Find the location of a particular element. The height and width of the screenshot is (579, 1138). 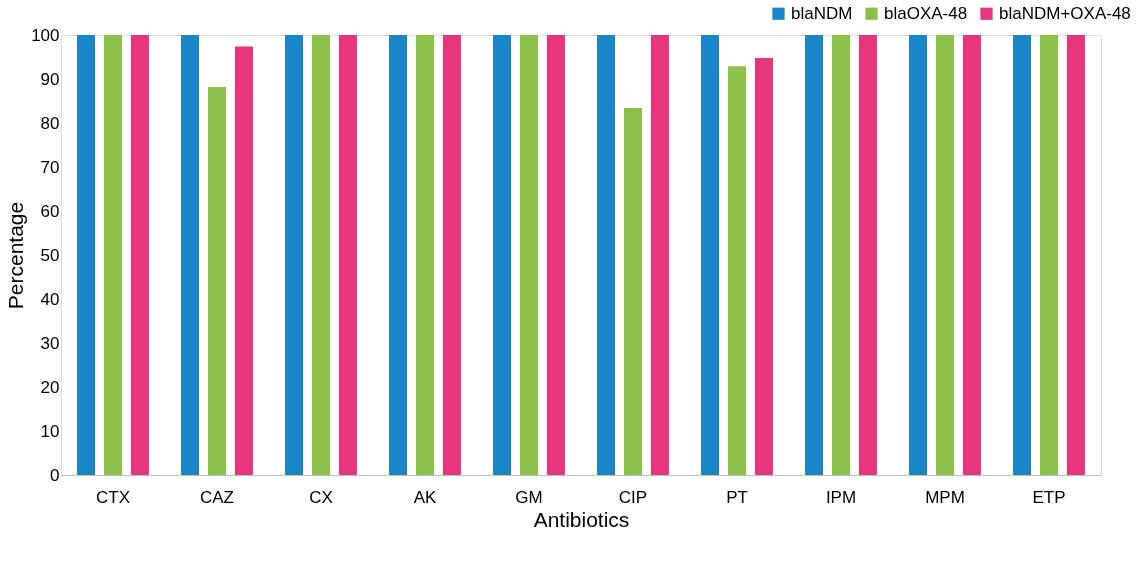

x-tick-label: GM is located at coordinates (529, 497).